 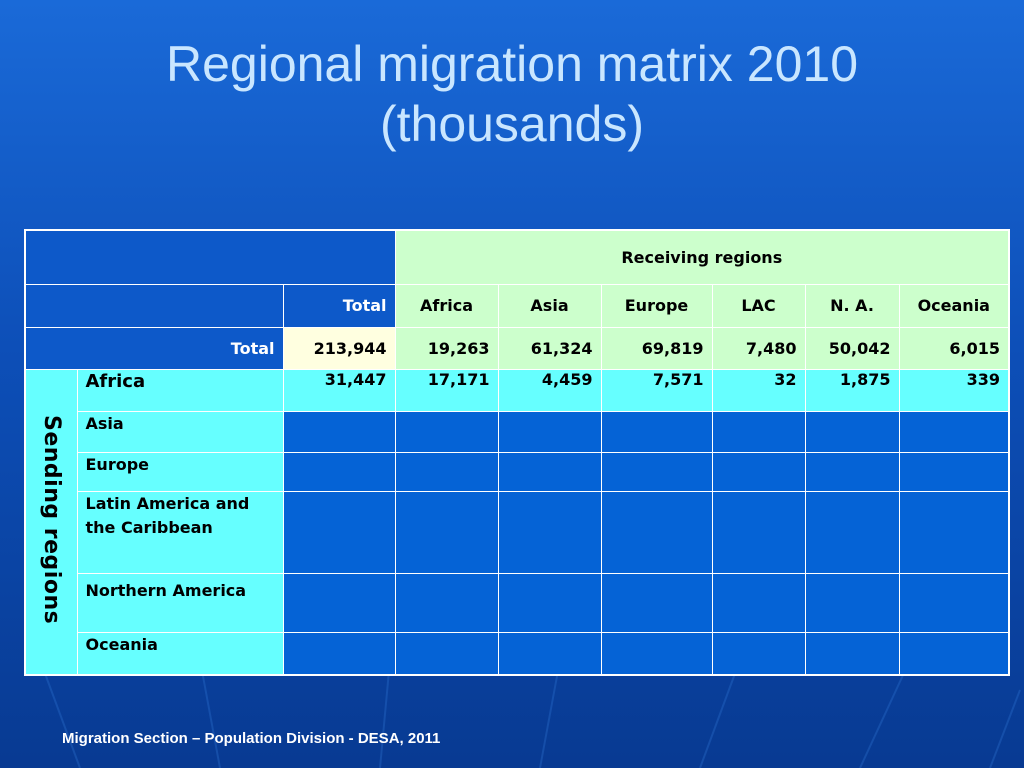 I want to click on table-row: Latin America and the Caribbean, so click(x=517, y=532).